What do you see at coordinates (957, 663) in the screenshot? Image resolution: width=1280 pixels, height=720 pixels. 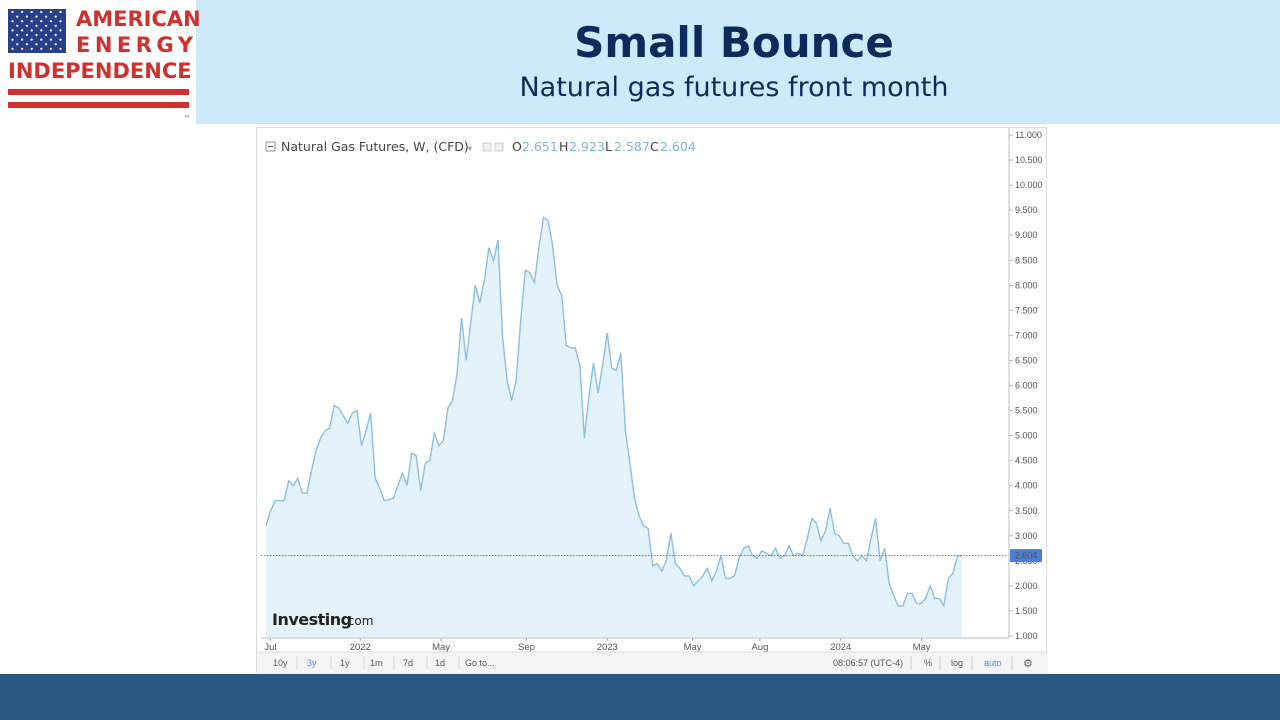 I see `log-toggle: log` at bounding box center [957, 663].